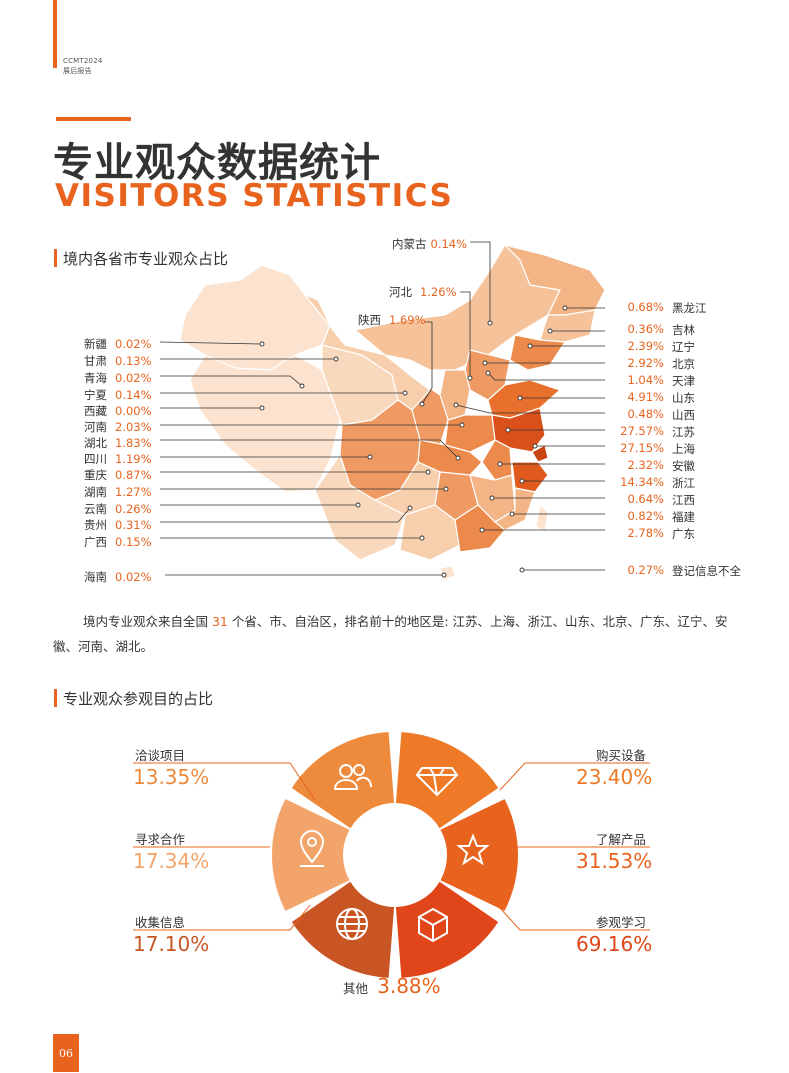 This screenshot has width=789, height=1073. What do you see at coordinates (667, 307) in the screenshot?
I see `province-label-heilongjiang: 0.68% 黑龙江` at bounding box center [667, 307].